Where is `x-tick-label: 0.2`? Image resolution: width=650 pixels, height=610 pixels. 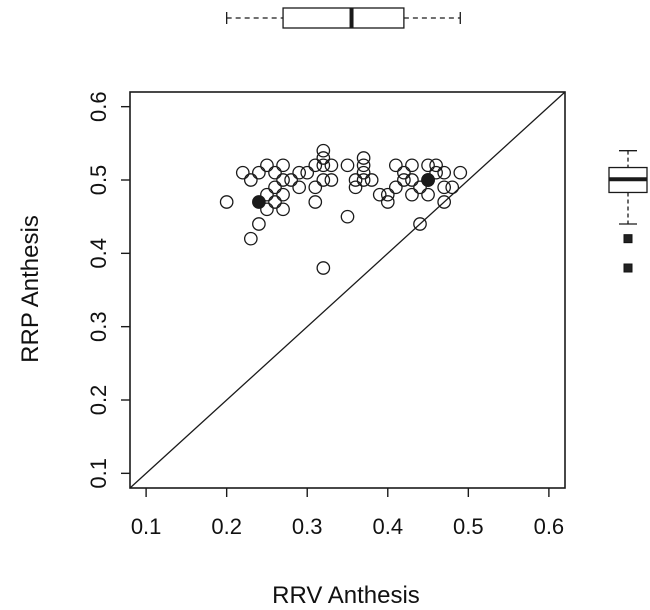
x-tick-label: 0.2 is located at coordinates (226, 526).